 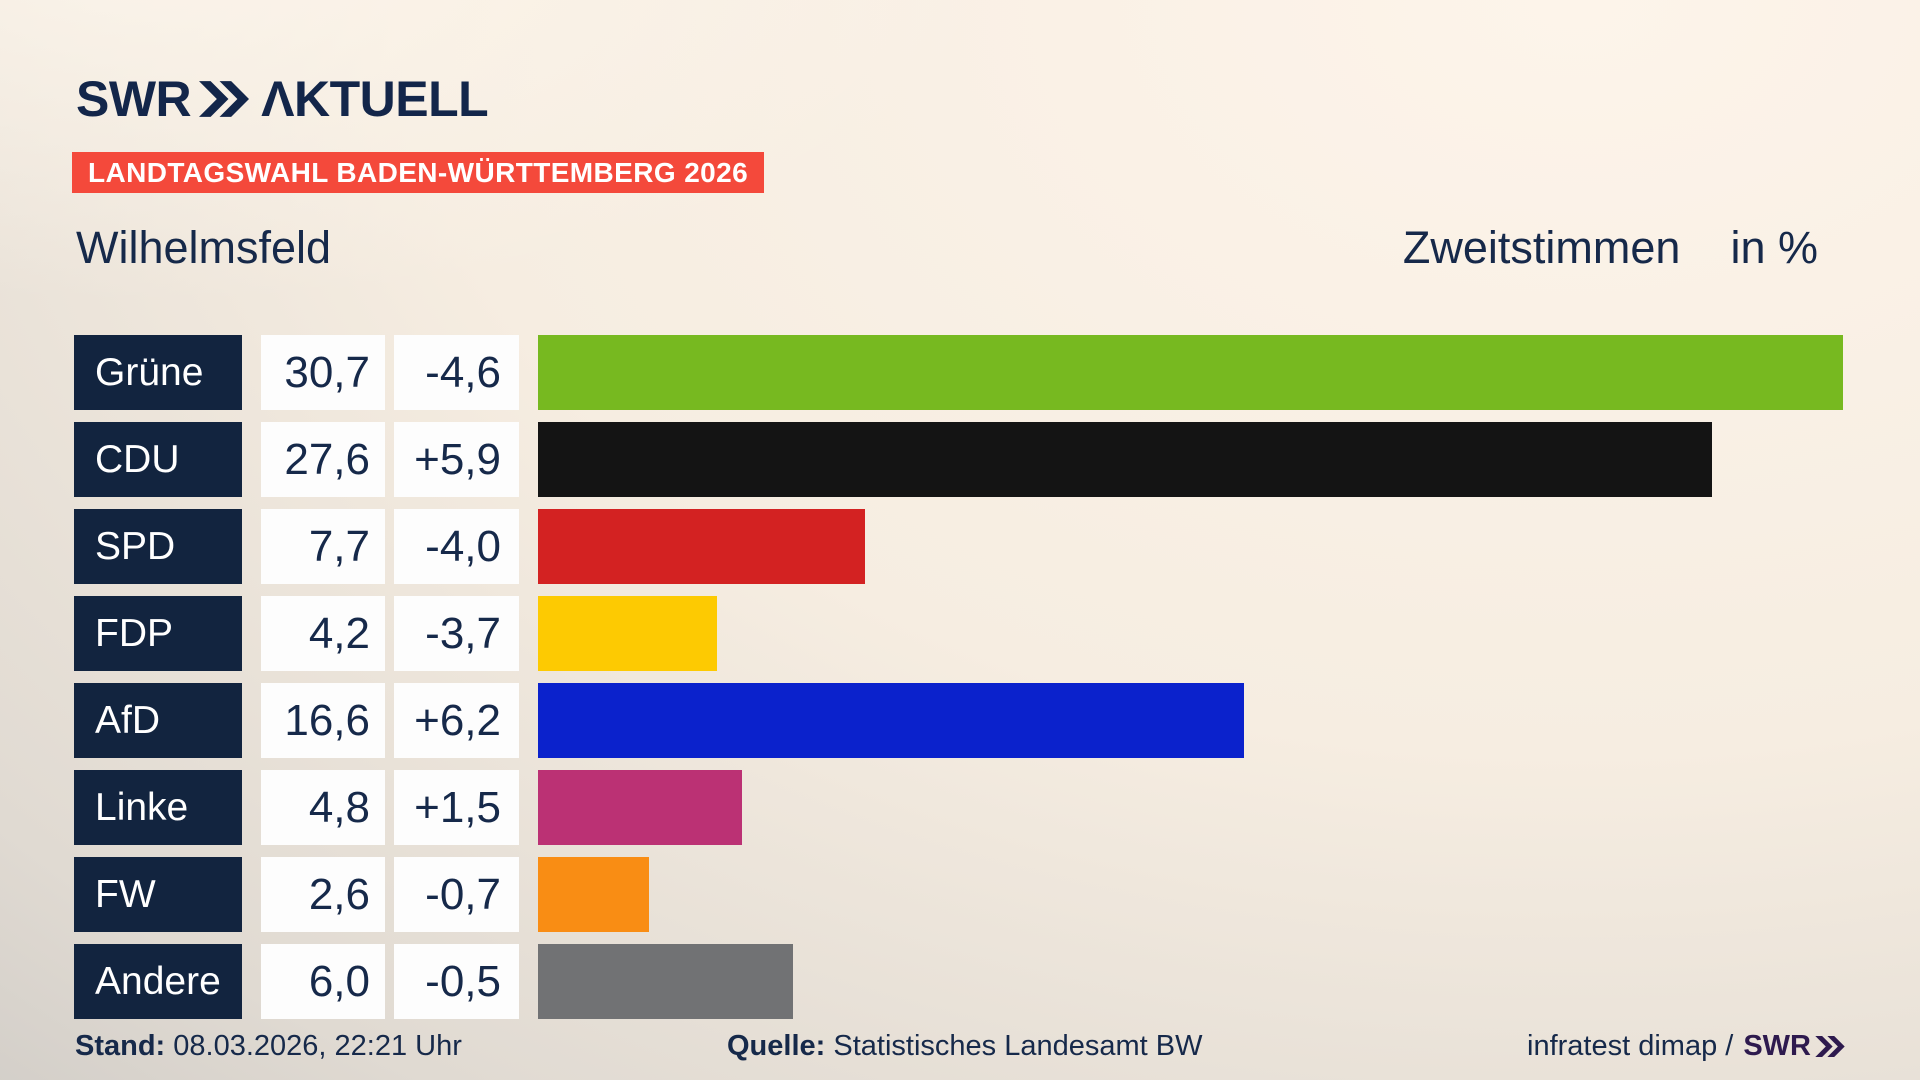 I want to click on party-diff: +1,5, so click(x=456, y=807).